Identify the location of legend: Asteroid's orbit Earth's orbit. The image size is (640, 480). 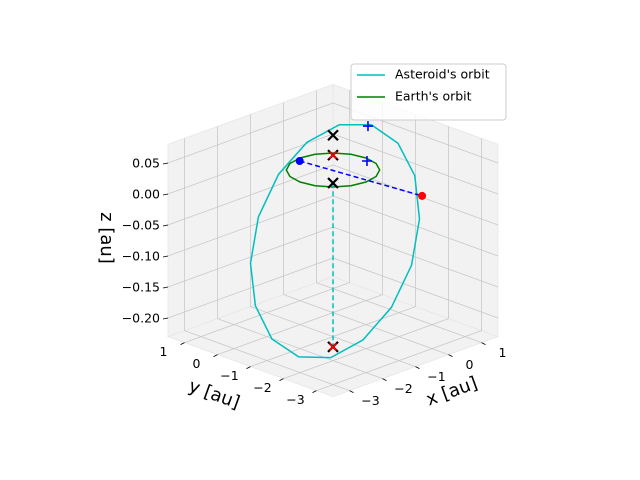
(428, 92).